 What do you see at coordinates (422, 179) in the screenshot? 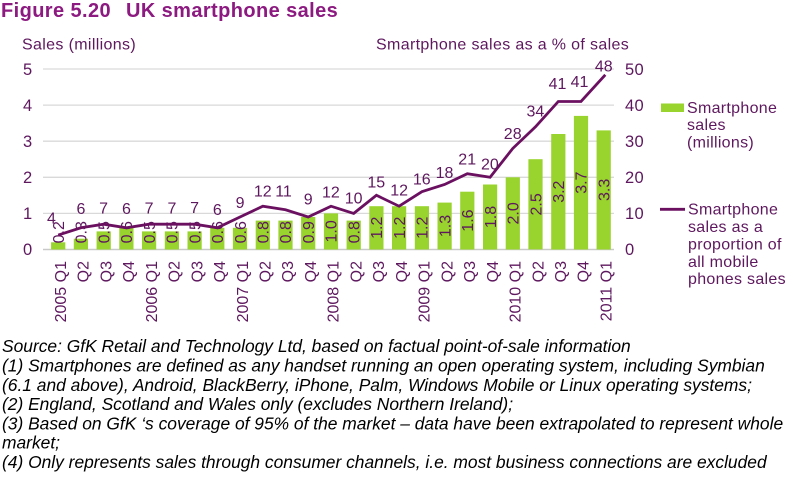
I see `svg-text: 16` at bounding box center [422, 179].